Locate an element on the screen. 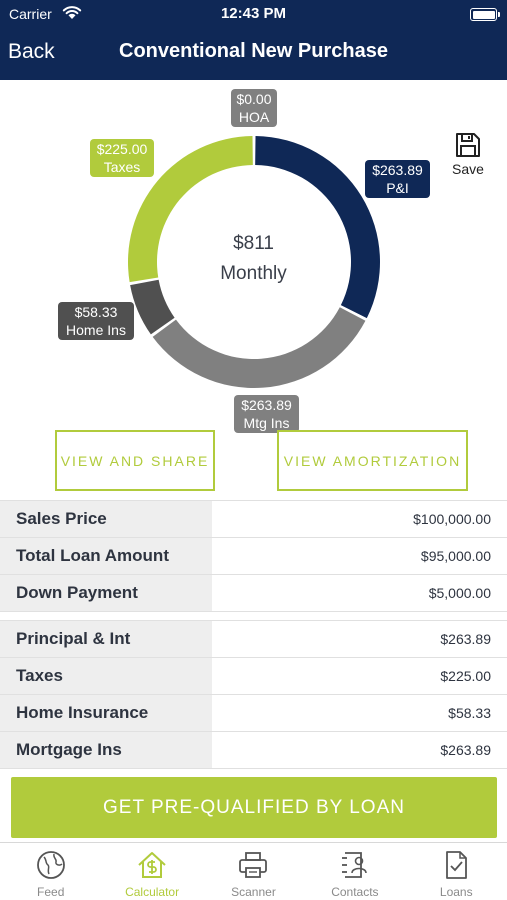 Image resolution: width=507 pixels, height=900 pixels. floppy-disk-icon is located at coordinates (468, 145).